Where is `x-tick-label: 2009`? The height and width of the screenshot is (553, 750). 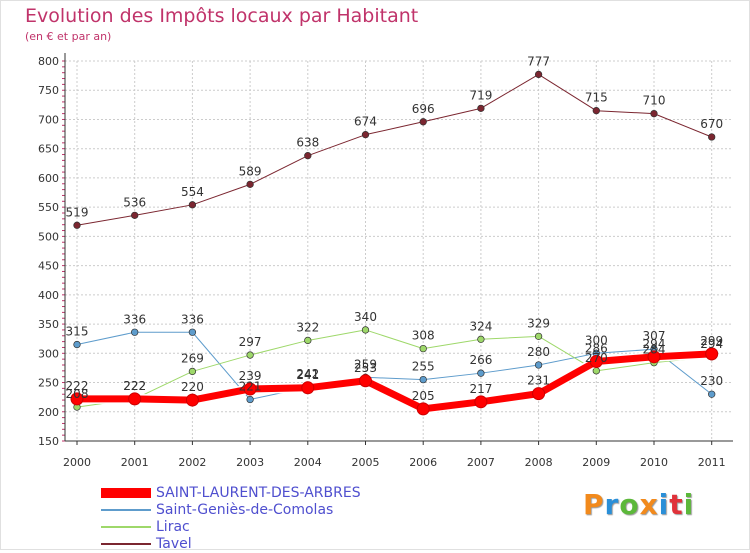
x-tick-label: 2009 is located at coordinates (596, 462).